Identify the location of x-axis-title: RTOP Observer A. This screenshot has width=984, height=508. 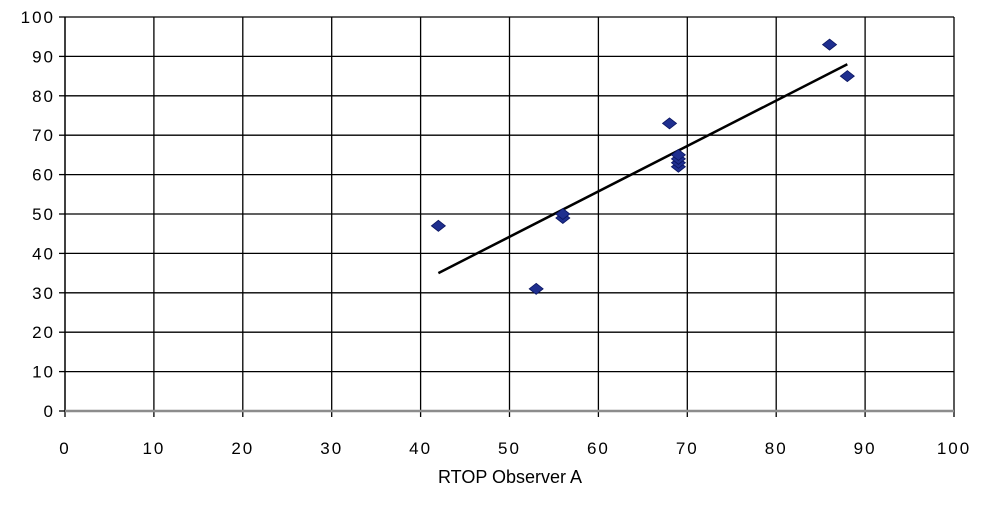
(510, 477).